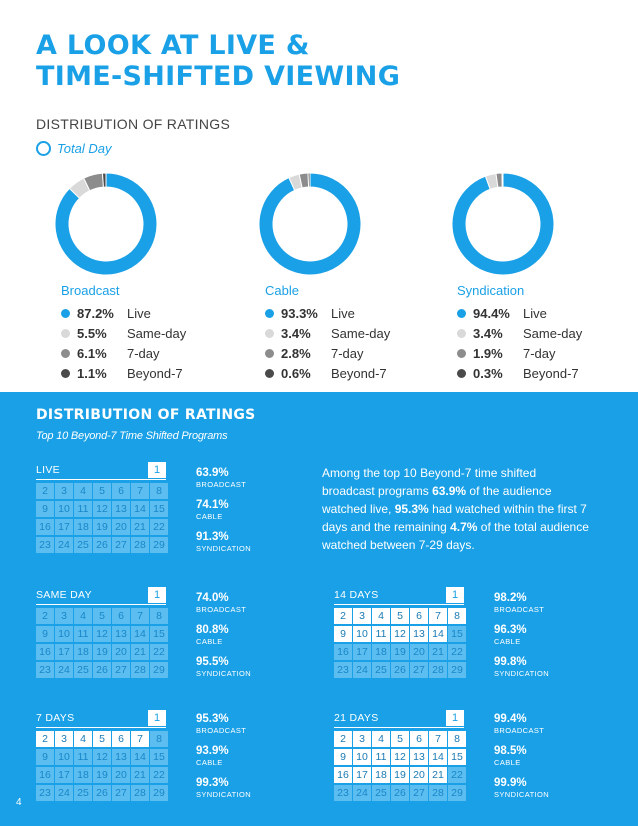  I want to click on calendar-name: LIVE, so click(48, 470).